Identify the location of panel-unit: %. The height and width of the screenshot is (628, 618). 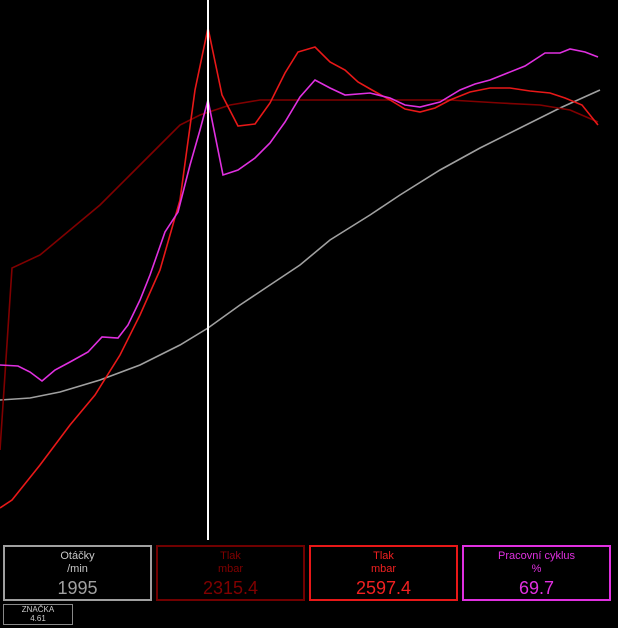
(536, 569).